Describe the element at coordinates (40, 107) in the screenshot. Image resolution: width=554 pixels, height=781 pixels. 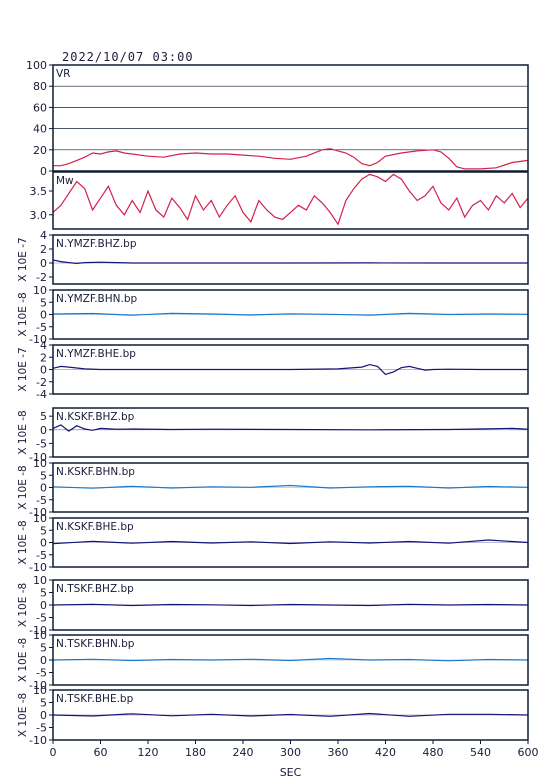
I see `y-tick-label: 60` at that location.